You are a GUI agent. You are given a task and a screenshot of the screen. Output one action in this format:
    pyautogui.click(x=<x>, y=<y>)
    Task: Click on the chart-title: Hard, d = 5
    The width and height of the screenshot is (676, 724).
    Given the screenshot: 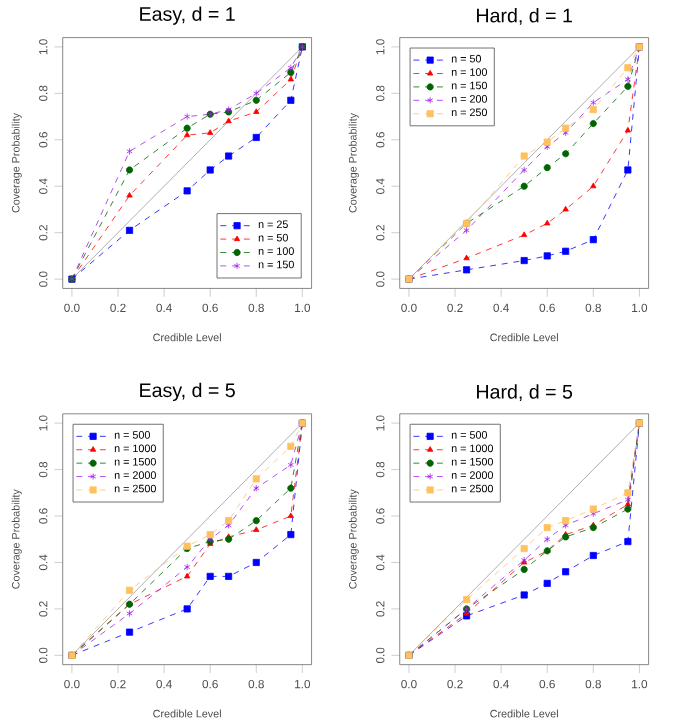 What is the action you would take?
    pyautogui.click(x=525, y=393)
    